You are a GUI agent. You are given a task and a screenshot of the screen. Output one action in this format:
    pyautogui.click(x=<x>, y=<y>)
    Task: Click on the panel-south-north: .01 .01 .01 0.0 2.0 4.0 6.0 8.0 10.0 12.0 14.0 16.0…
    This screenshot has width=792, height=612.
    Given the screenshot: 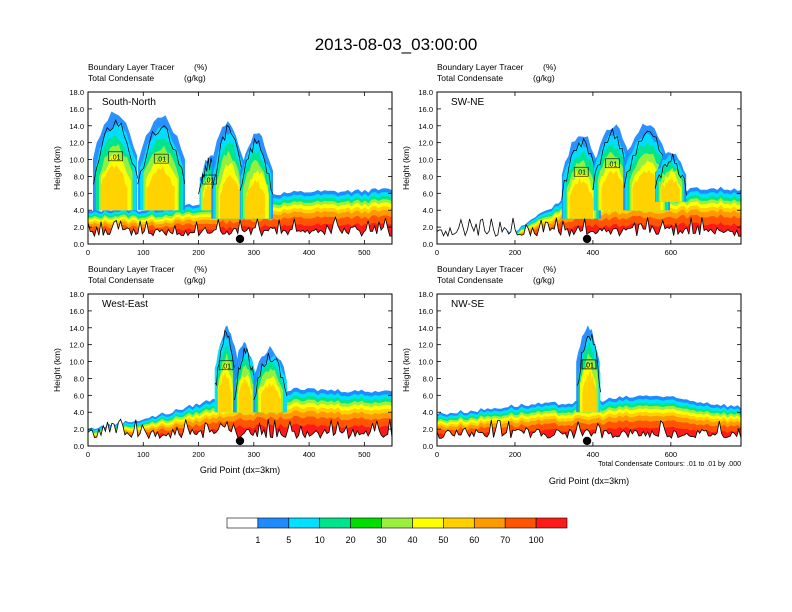 What is the action you would take?
    pyautogui.click(x=222, y=159)
    